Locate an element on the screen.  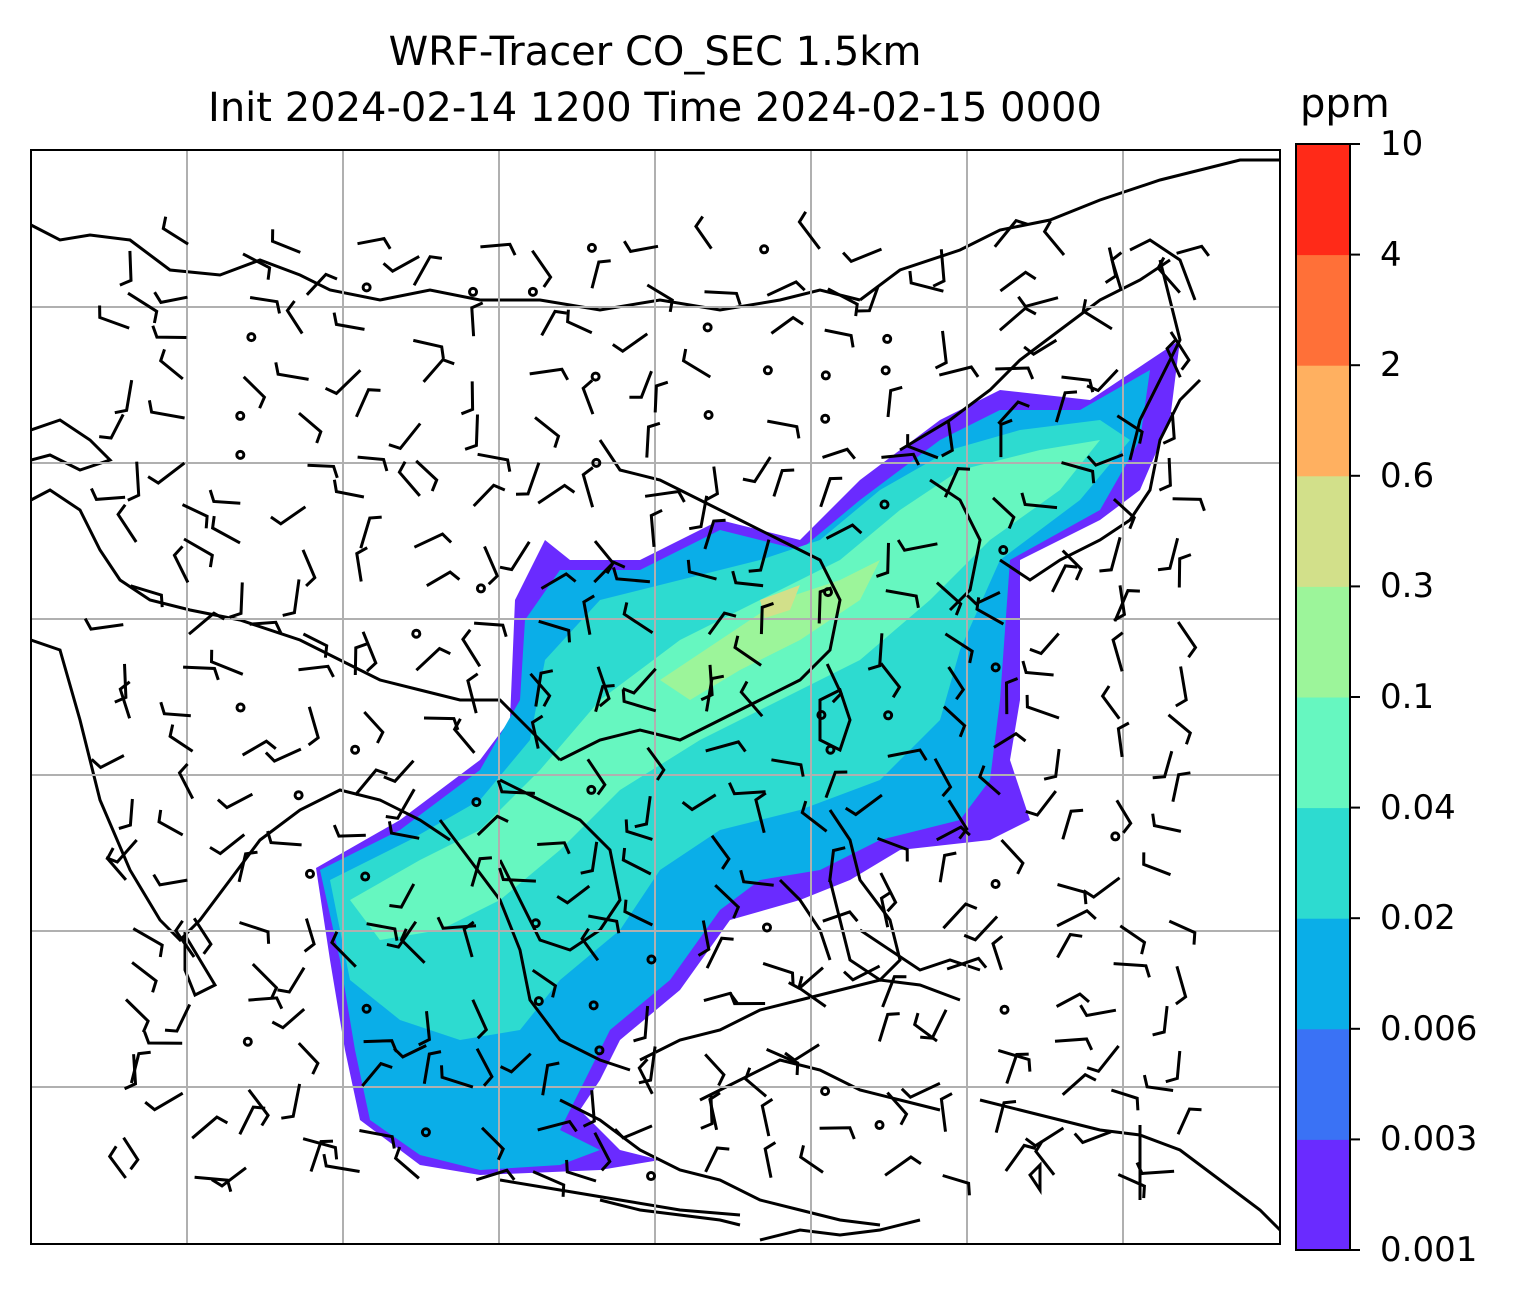
colorbar-tick-label: 0.003 is located at coordinates (1429, 1139).